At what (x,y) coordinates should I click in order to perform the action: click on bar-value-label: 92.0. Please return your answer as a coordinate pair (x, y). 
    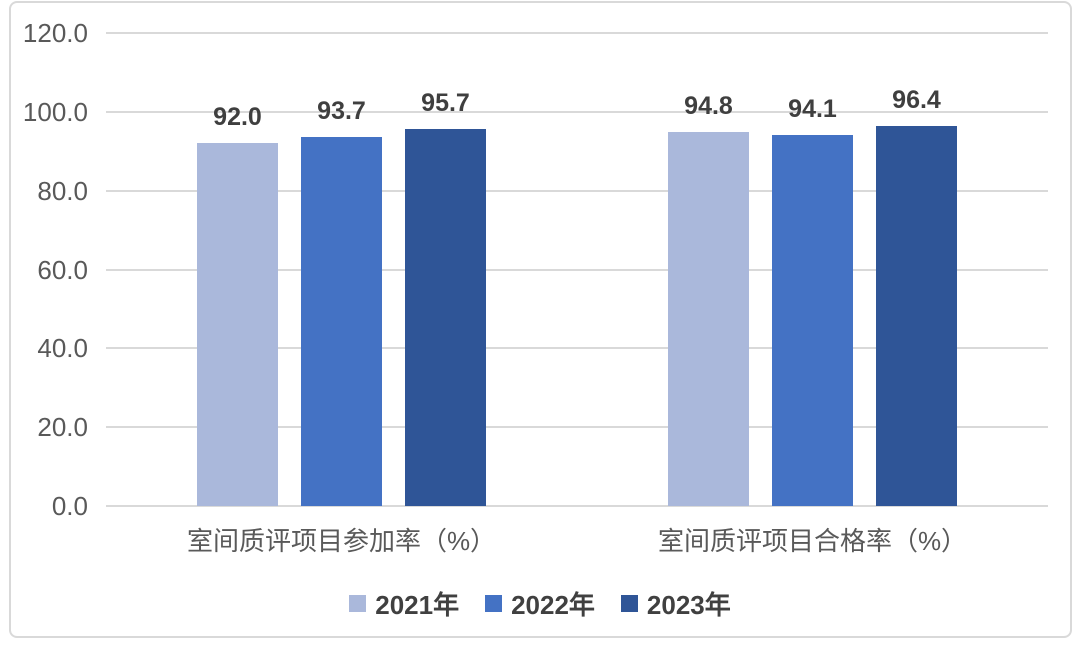
    Looking at the image, I should click on (237, 117).